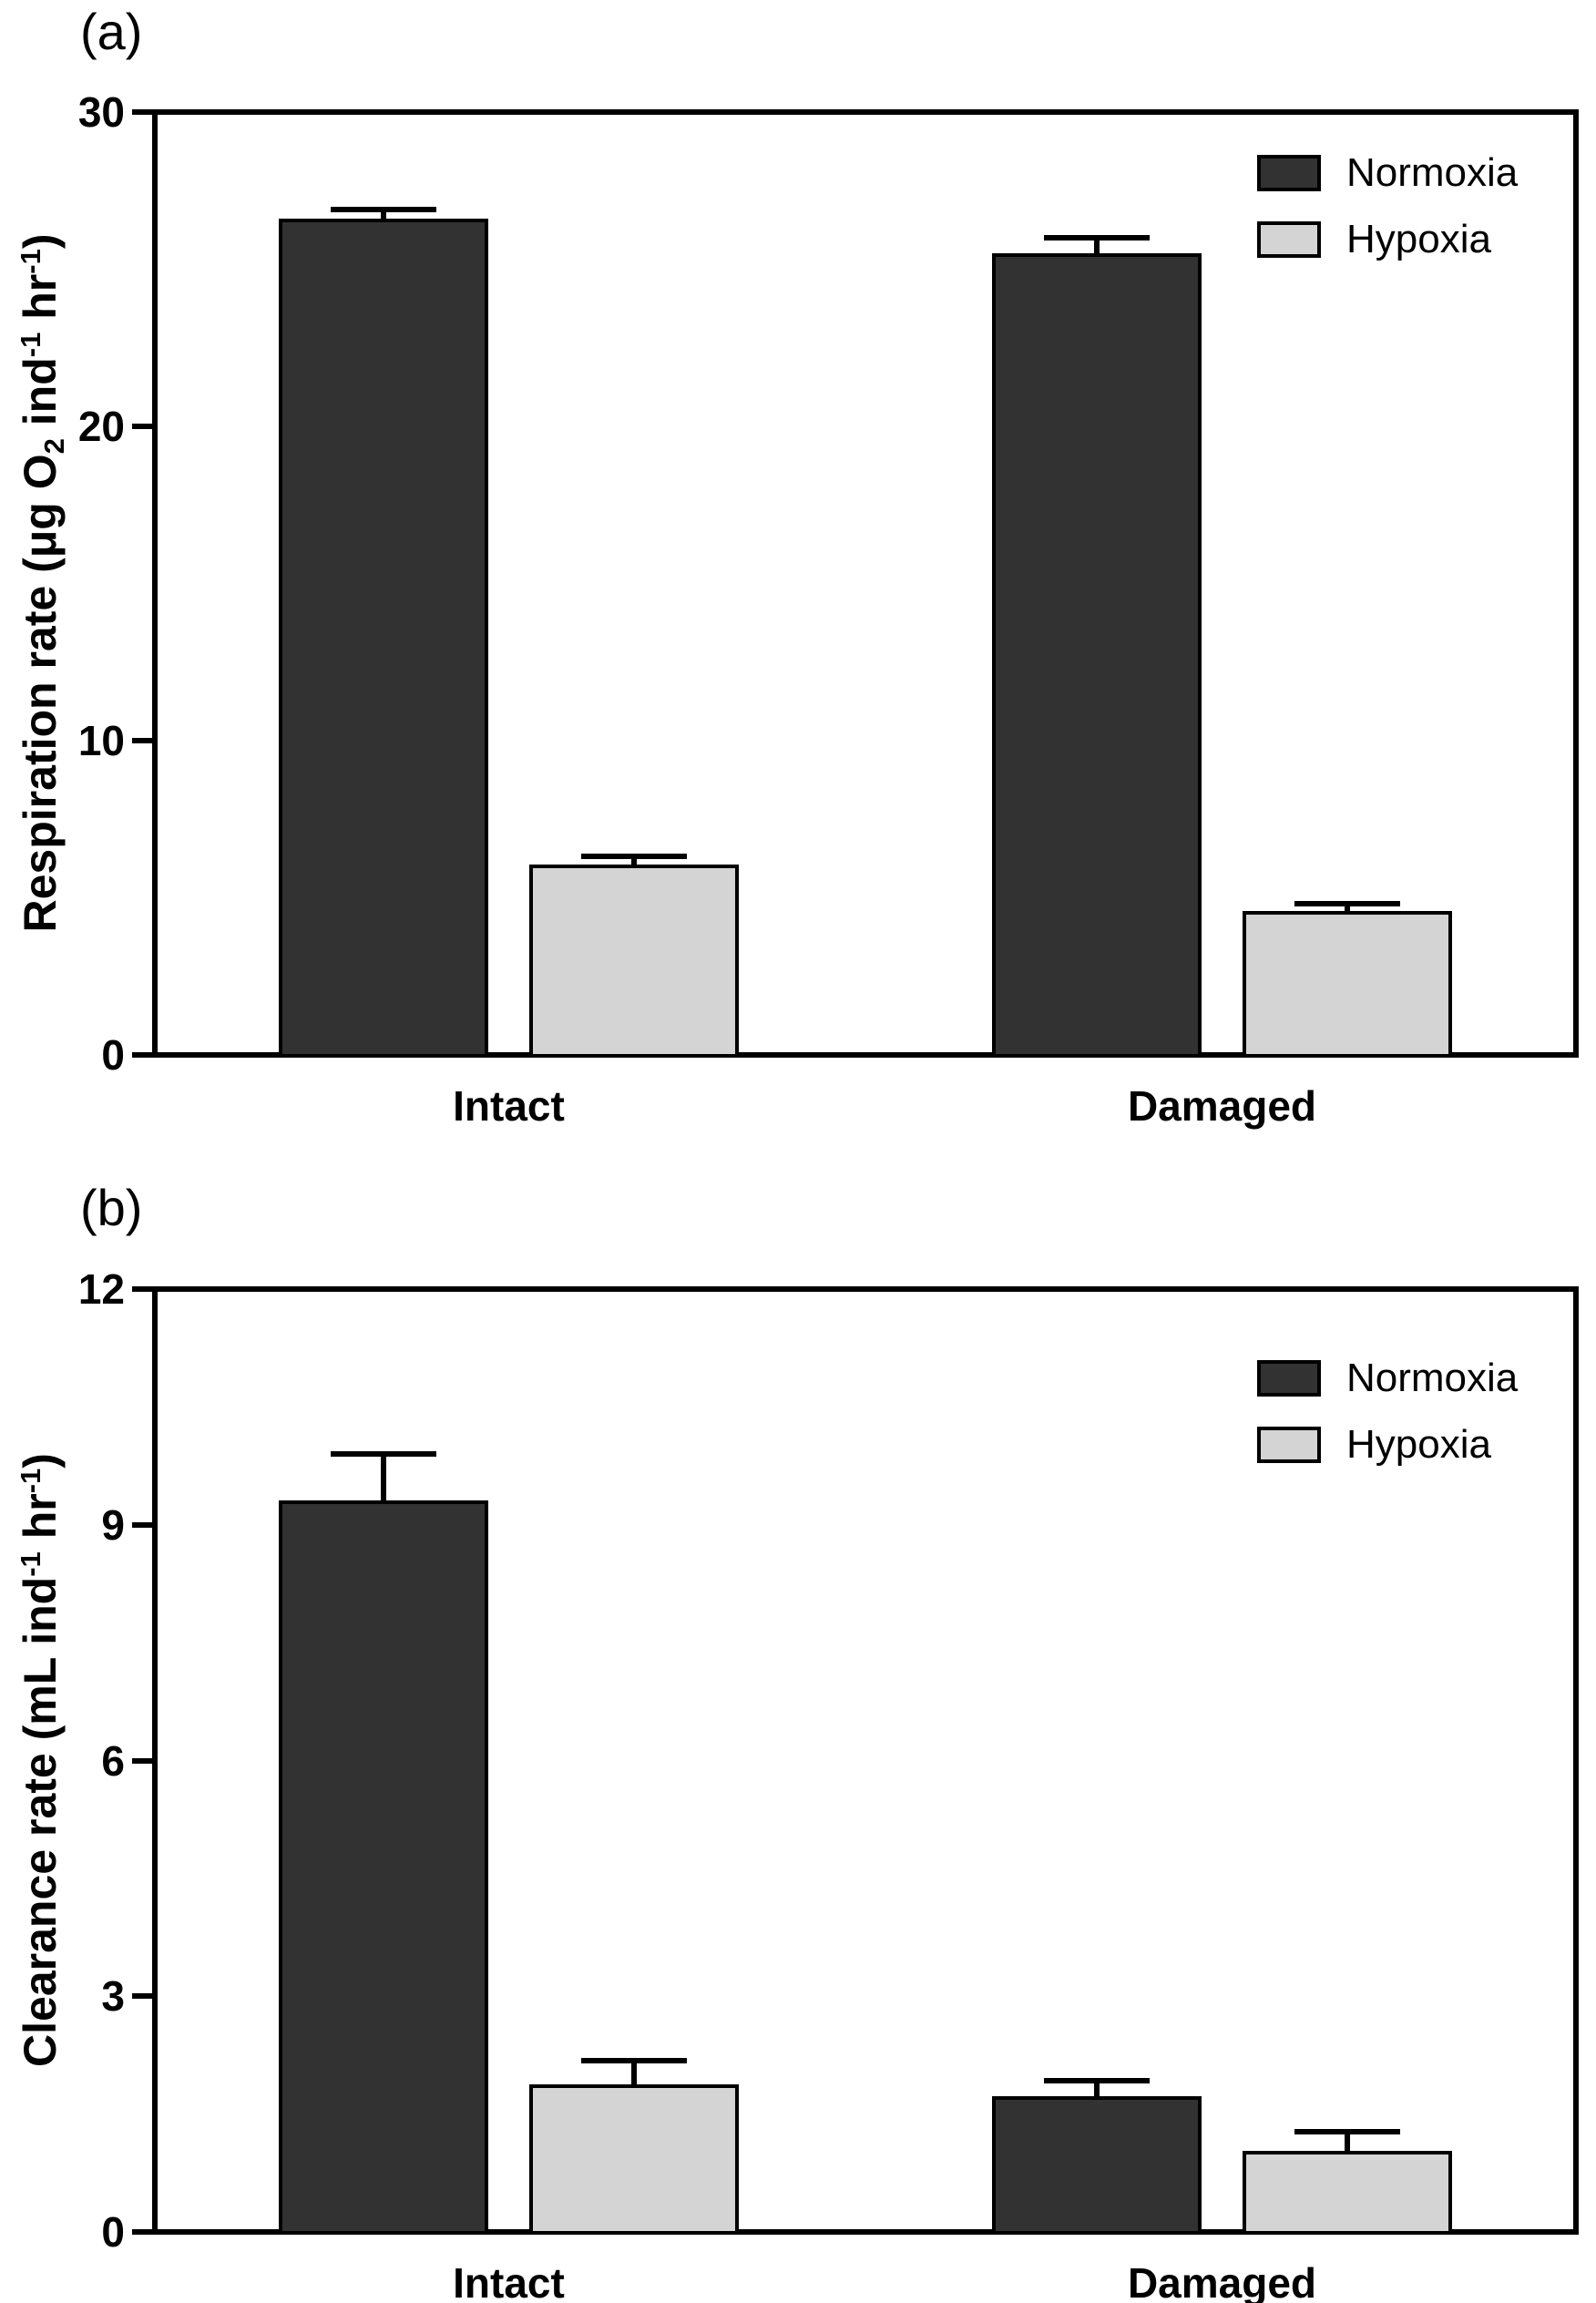  I want to click on panel-b-label: (b), so click(111, 1207).